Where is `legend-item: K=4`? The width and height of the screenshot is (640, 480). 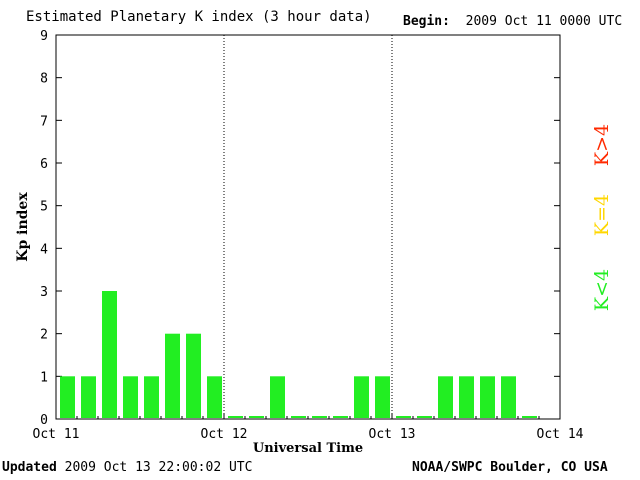
legend-item: K=4 is located at coordinates (602, 215).